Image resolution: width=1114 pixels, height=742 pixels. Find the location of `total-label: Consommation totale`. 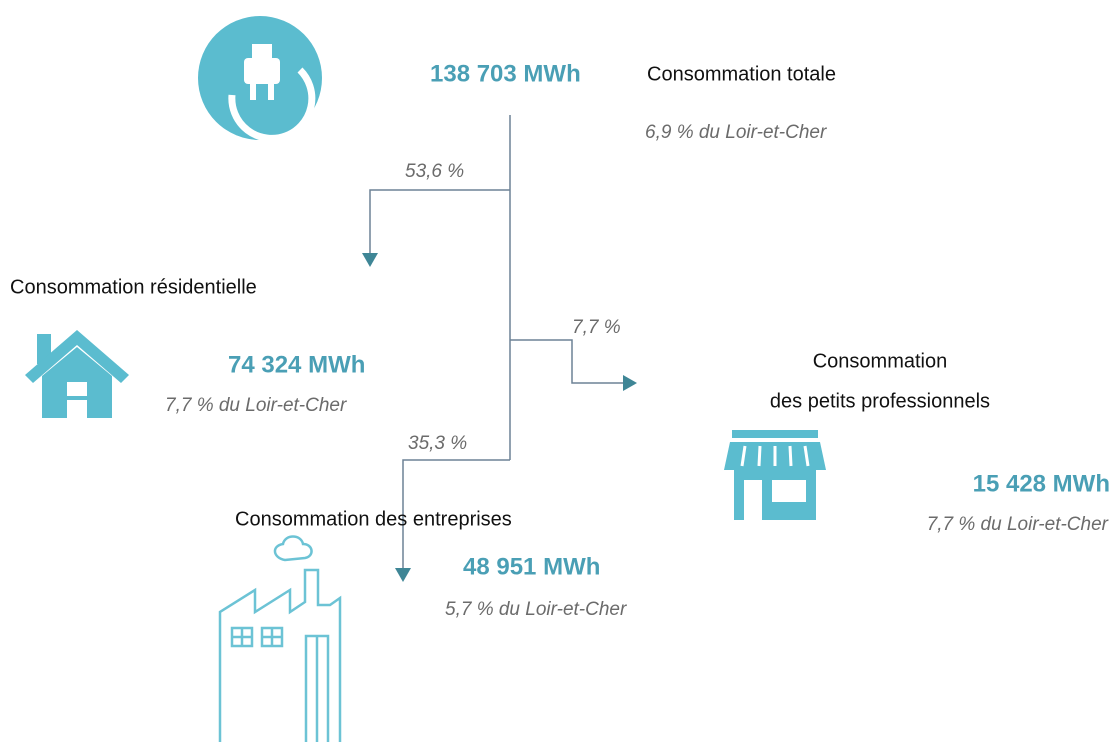

total-label: Consommation totale is located at coordinates (741, 74).